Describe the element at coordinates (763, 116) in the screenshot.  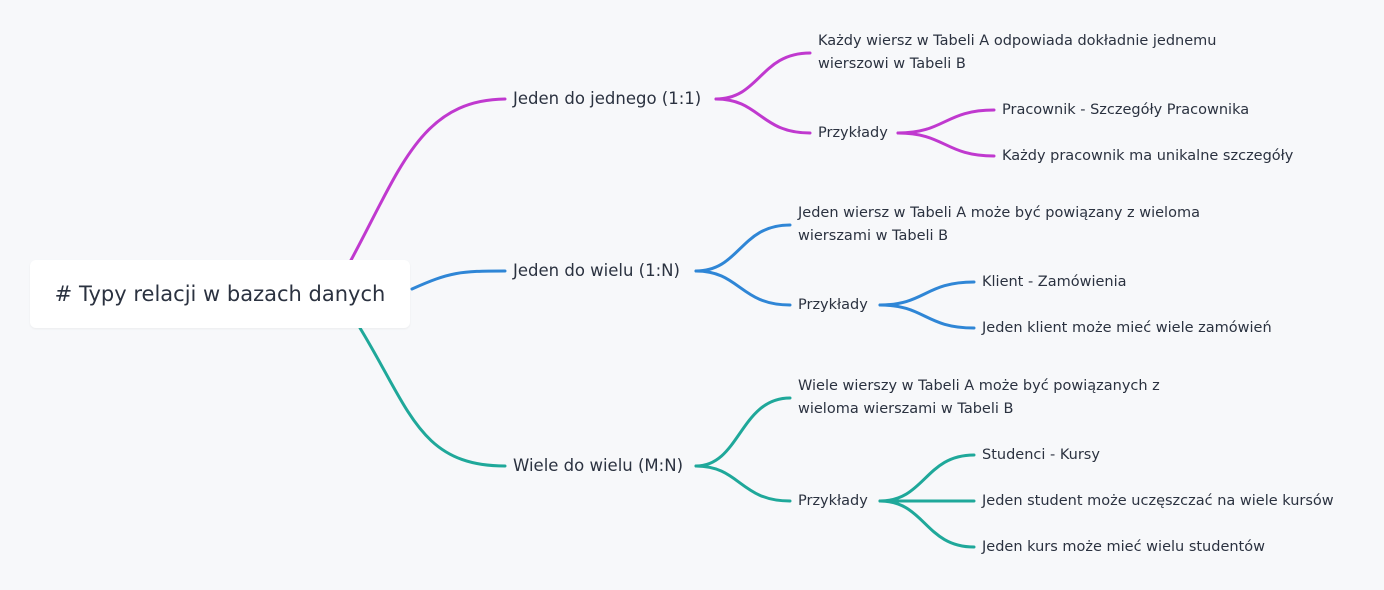
I see `edge-one-to-one-examples` at that location.